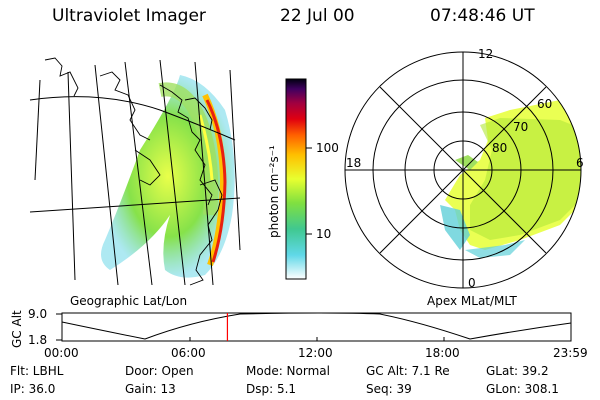 This screenshot has width=600, height=400. What do you see at coordinates (408, 371) in the screenshot?
I see `info-gc-alt: GC Alt: 7.1 Re` at bounding box center [408, 371].